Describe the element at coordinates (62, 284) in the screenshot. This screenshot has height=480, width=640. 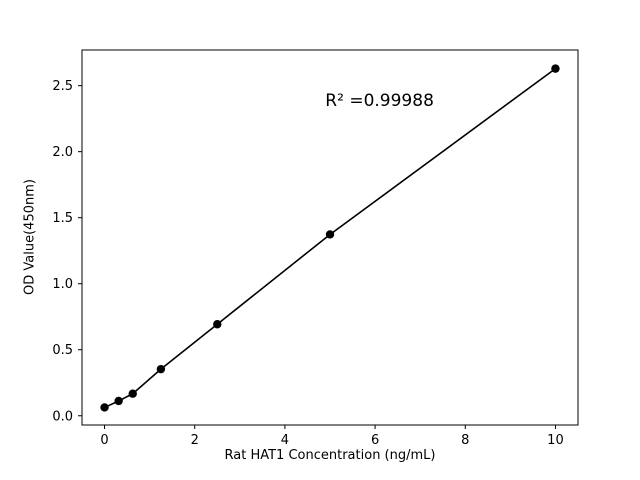
I see `y-tick-label: 1.0` at that location.